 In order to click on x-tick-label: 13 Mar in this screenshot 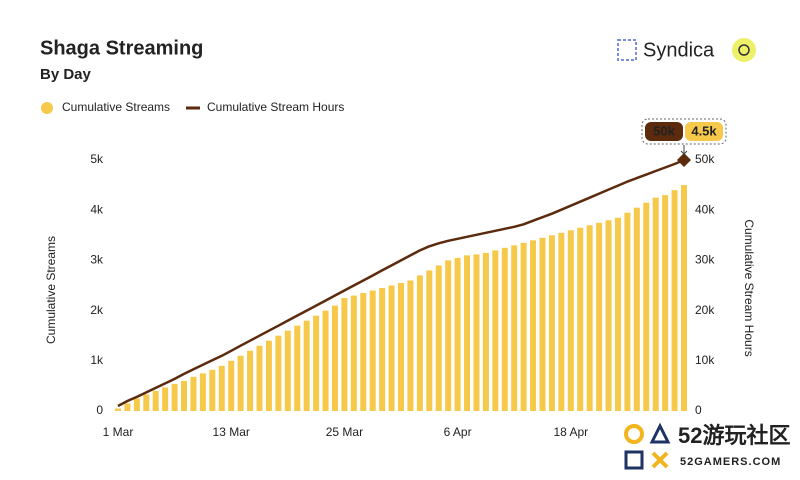, I will do `click(231, 432)`.